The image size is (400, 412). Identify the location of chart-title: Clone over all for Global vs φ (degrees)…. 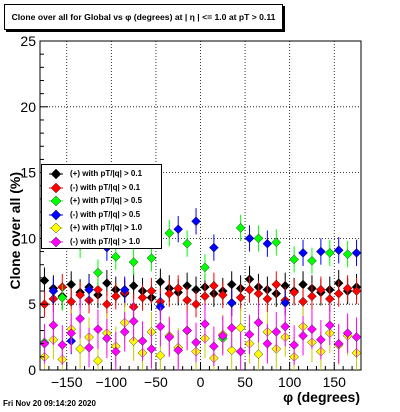
(143, 17).